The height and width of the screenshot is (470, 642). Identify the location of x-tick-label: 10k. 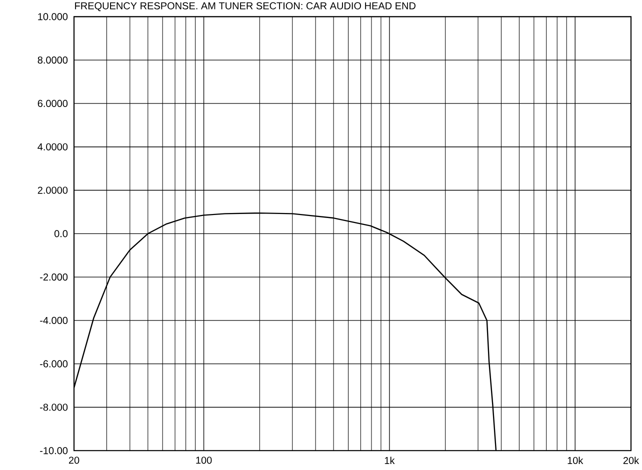
(576, 460).